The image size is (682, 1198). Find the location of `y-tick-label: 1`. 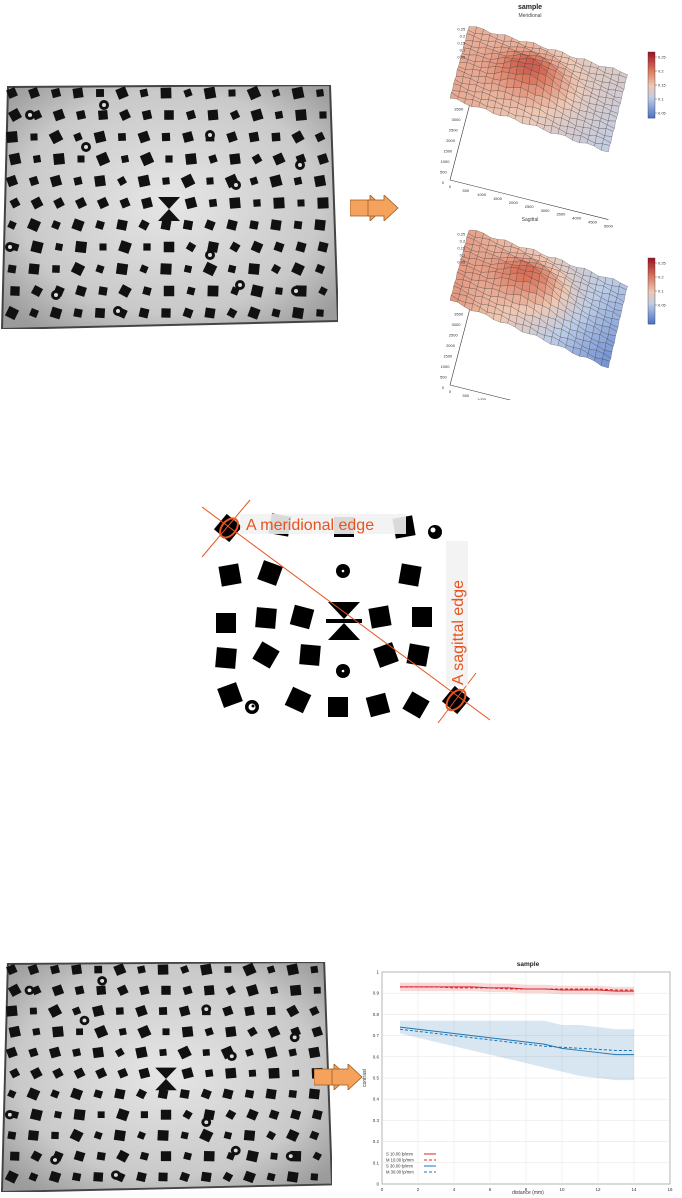

y-tick-label: 1 is located at coordinates (377, 972).